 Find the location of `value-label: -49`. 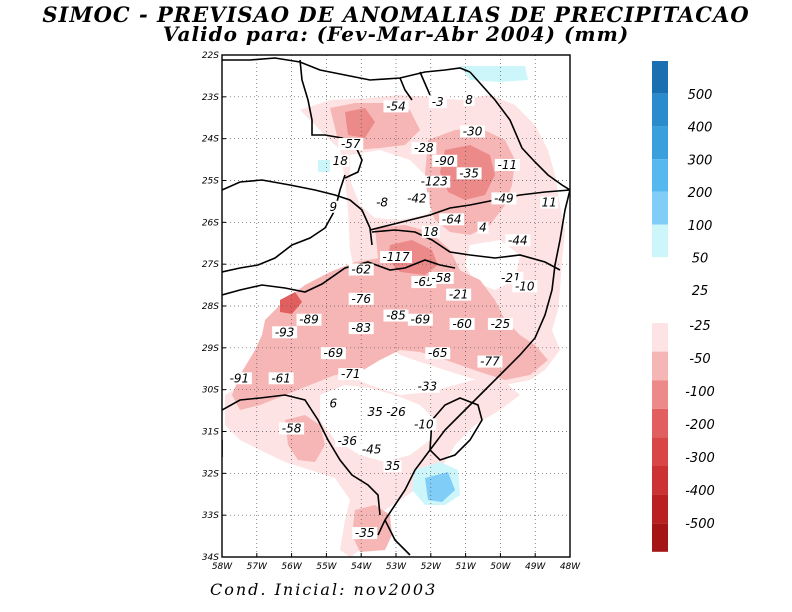

value-label: -49 is located at coordinates (504, 198).